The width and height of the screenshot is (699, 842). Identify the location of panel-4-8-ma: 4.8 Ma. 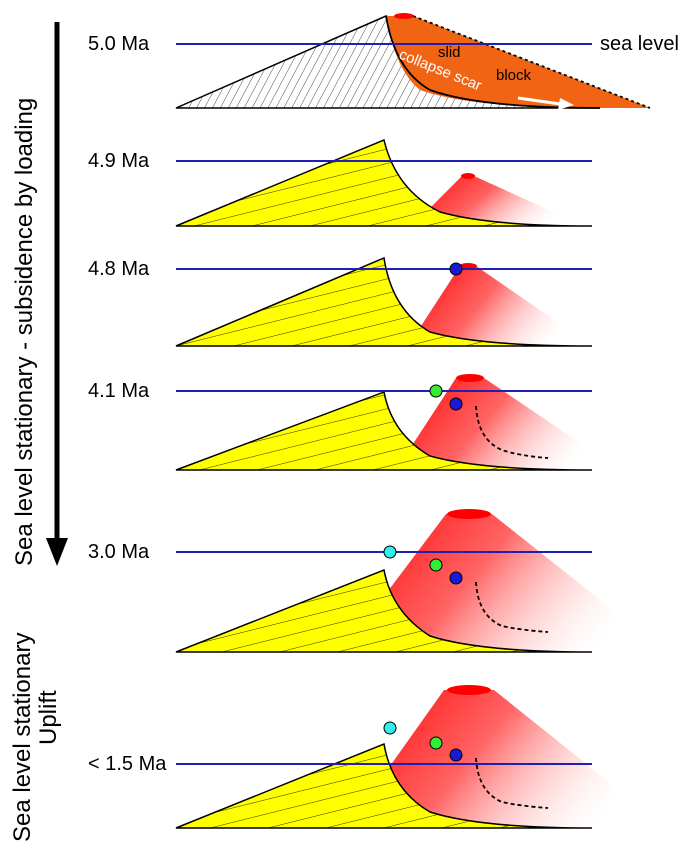
(340, 301).